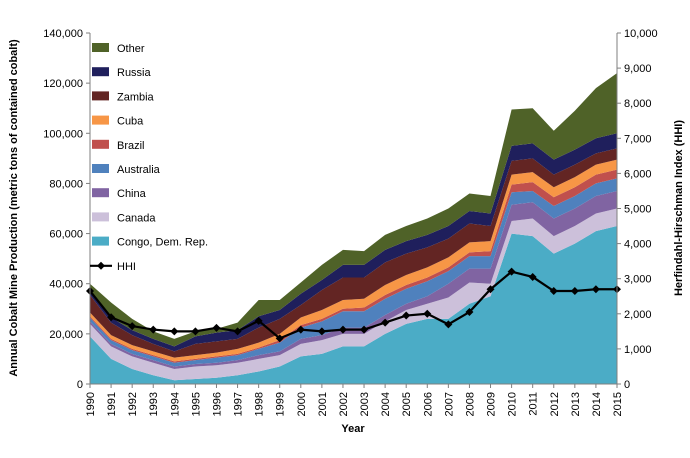 This screenshot has width=690, height=458. Describe the element at coordinates (100, 120) in the screenshot. I see `legend-swatch-cuba` at that location.